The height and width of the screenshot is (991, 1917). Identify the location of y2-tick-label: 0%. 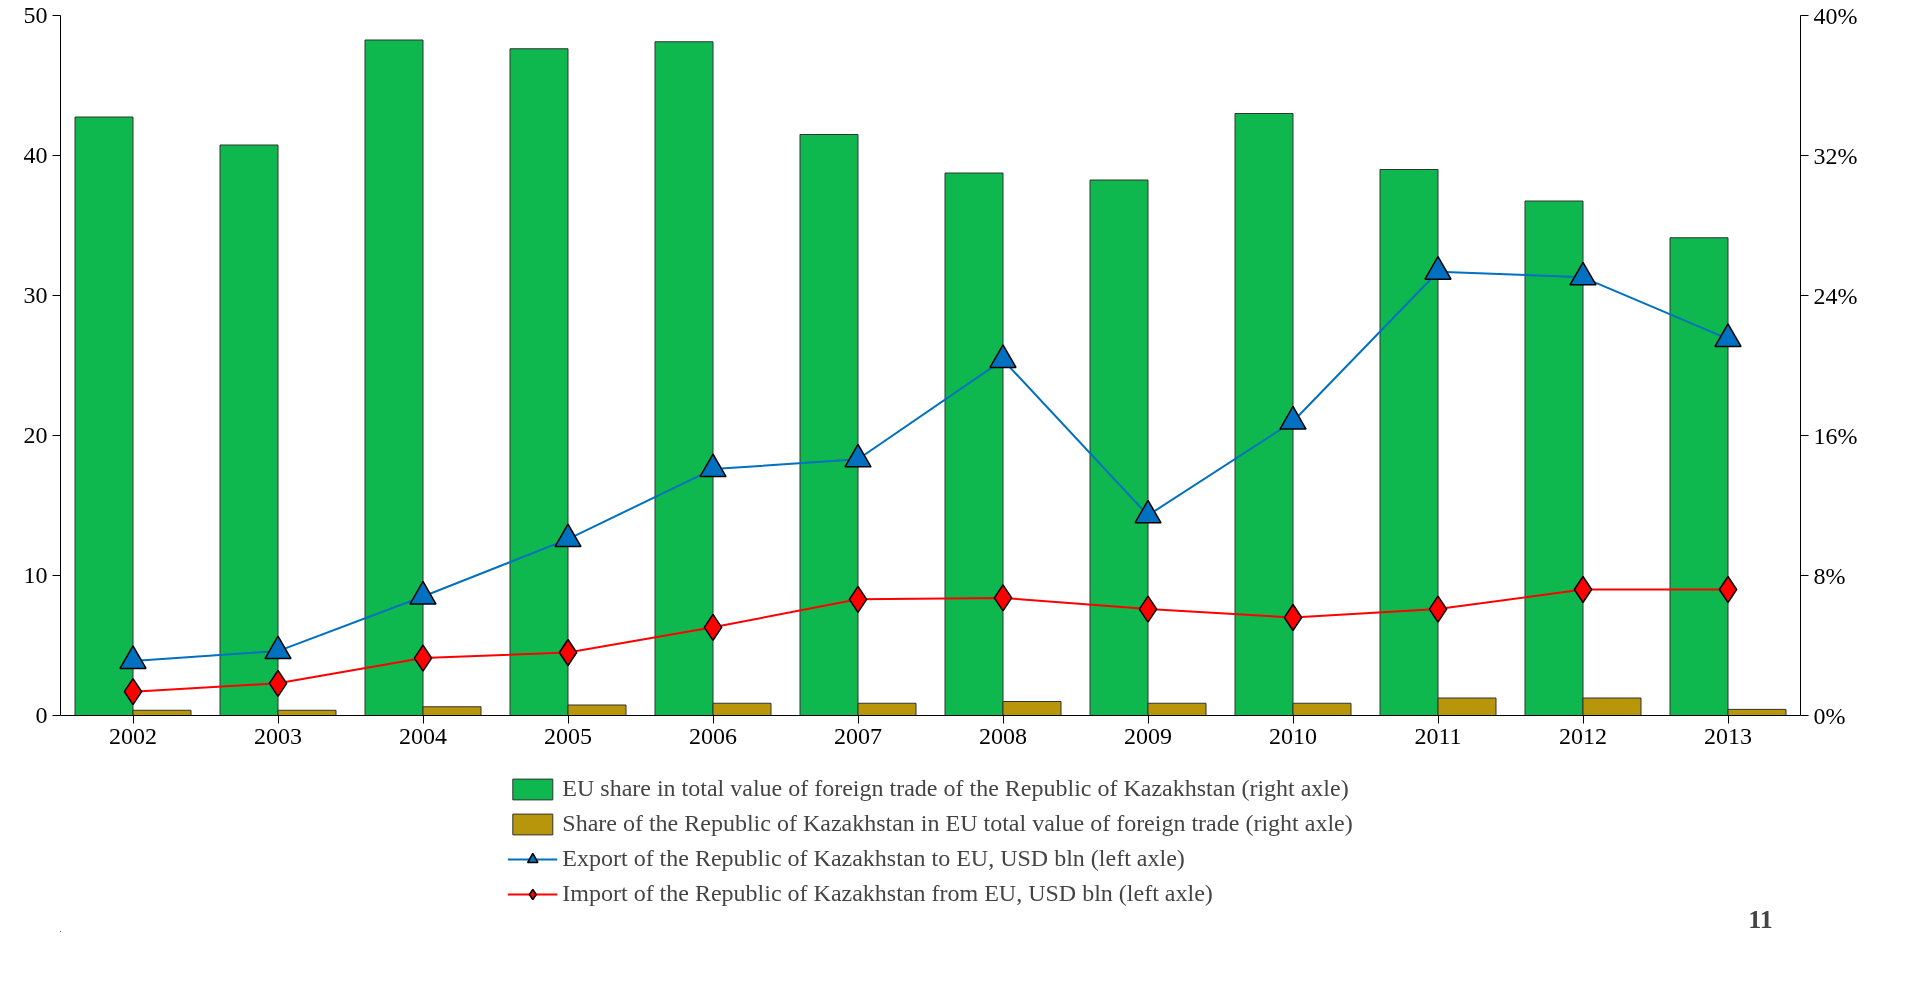
(1829, 715).